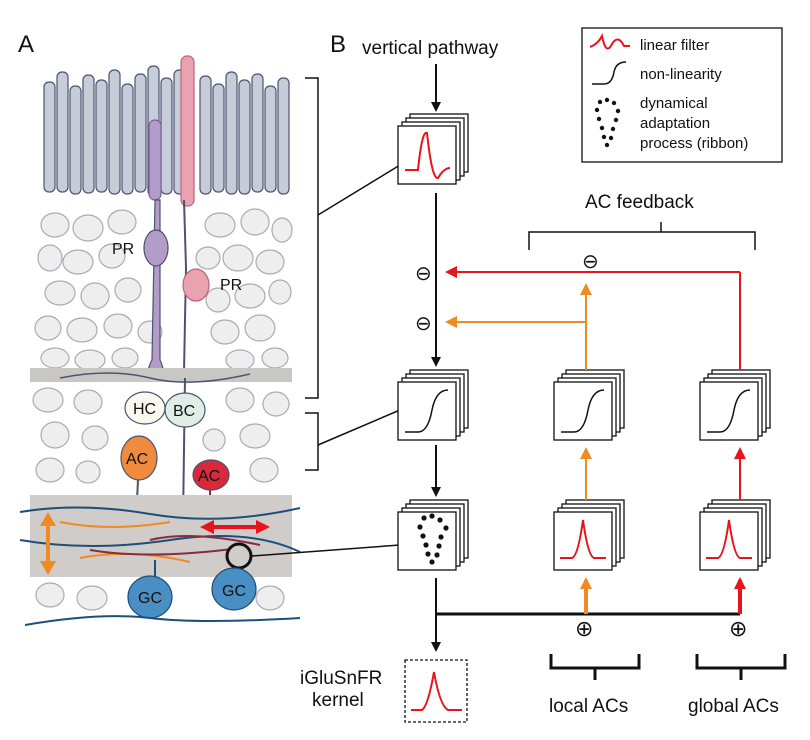 Image resolution: width=810 pixels, height=740 pixels. Describe the element at coordinates (584, 628) in the screenshot. I see `plus-sign-local: ⊕` at that location.